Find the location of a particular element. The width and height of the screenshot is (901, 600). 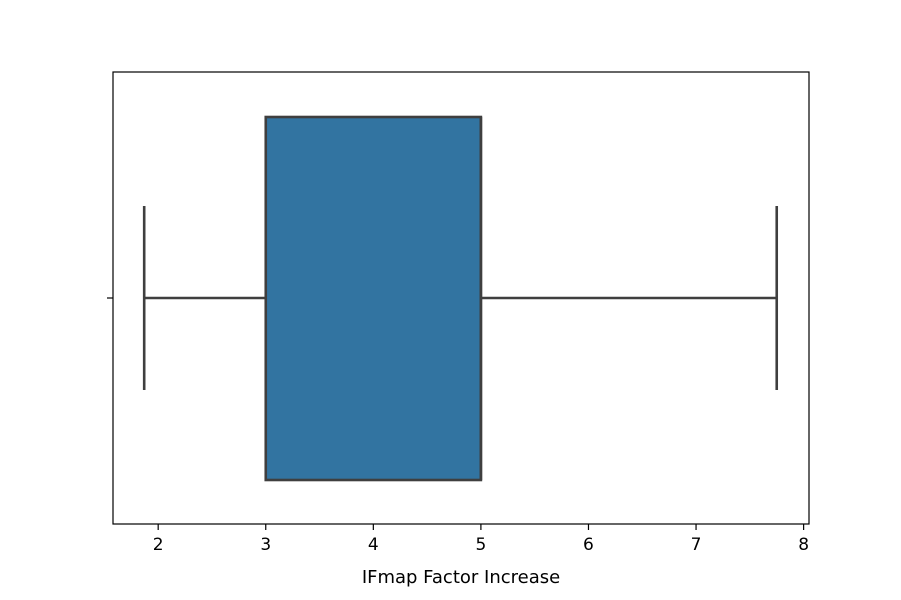

x-tick-label: 6 is located at coordinates (588, 545).